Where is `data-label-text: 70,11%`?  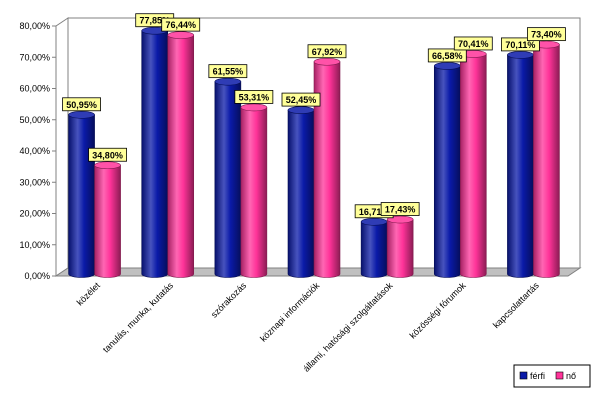
data-label-text: 70,11% is located at coordinates (520, 45).